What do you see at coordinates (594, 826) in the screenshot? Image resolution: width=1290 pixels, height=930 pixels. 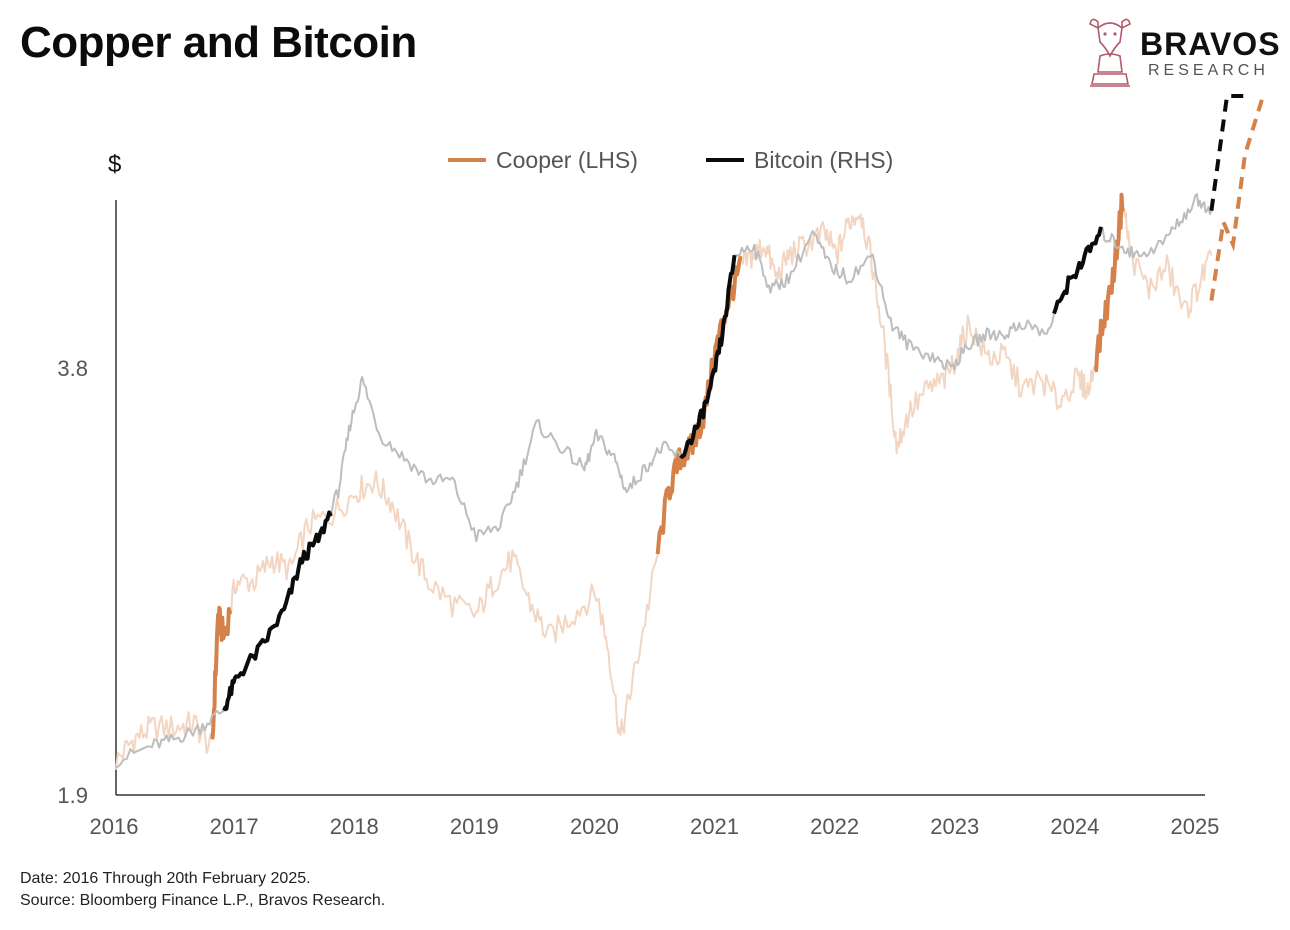 I see `x-tick-label: 2020` at bounding box center [594, 826].